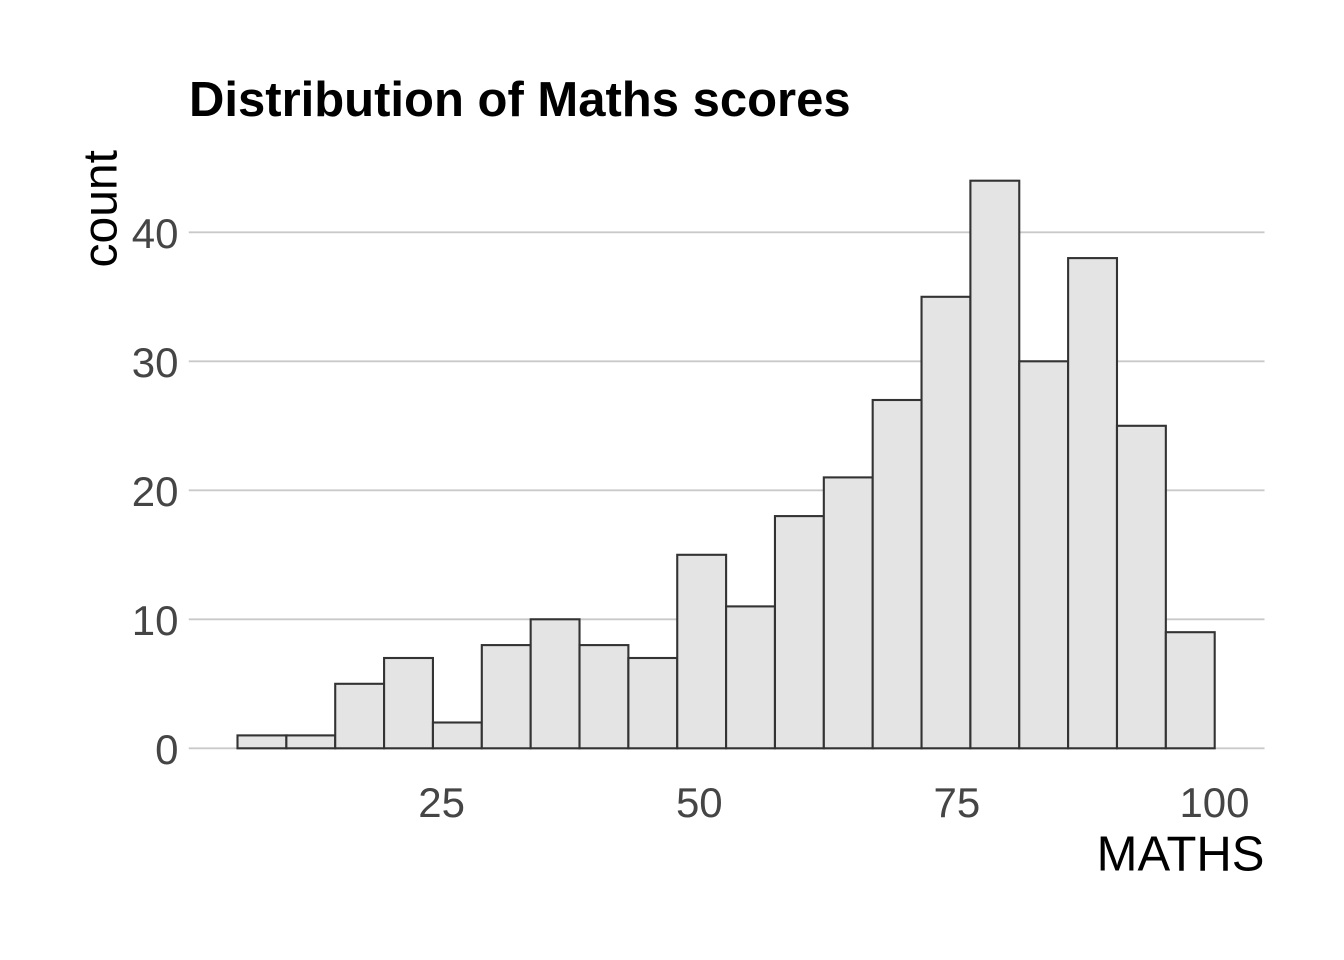  Describe the element at coordinates (155, 362) in the screenshot. I see `svg-text: 30` at that location.